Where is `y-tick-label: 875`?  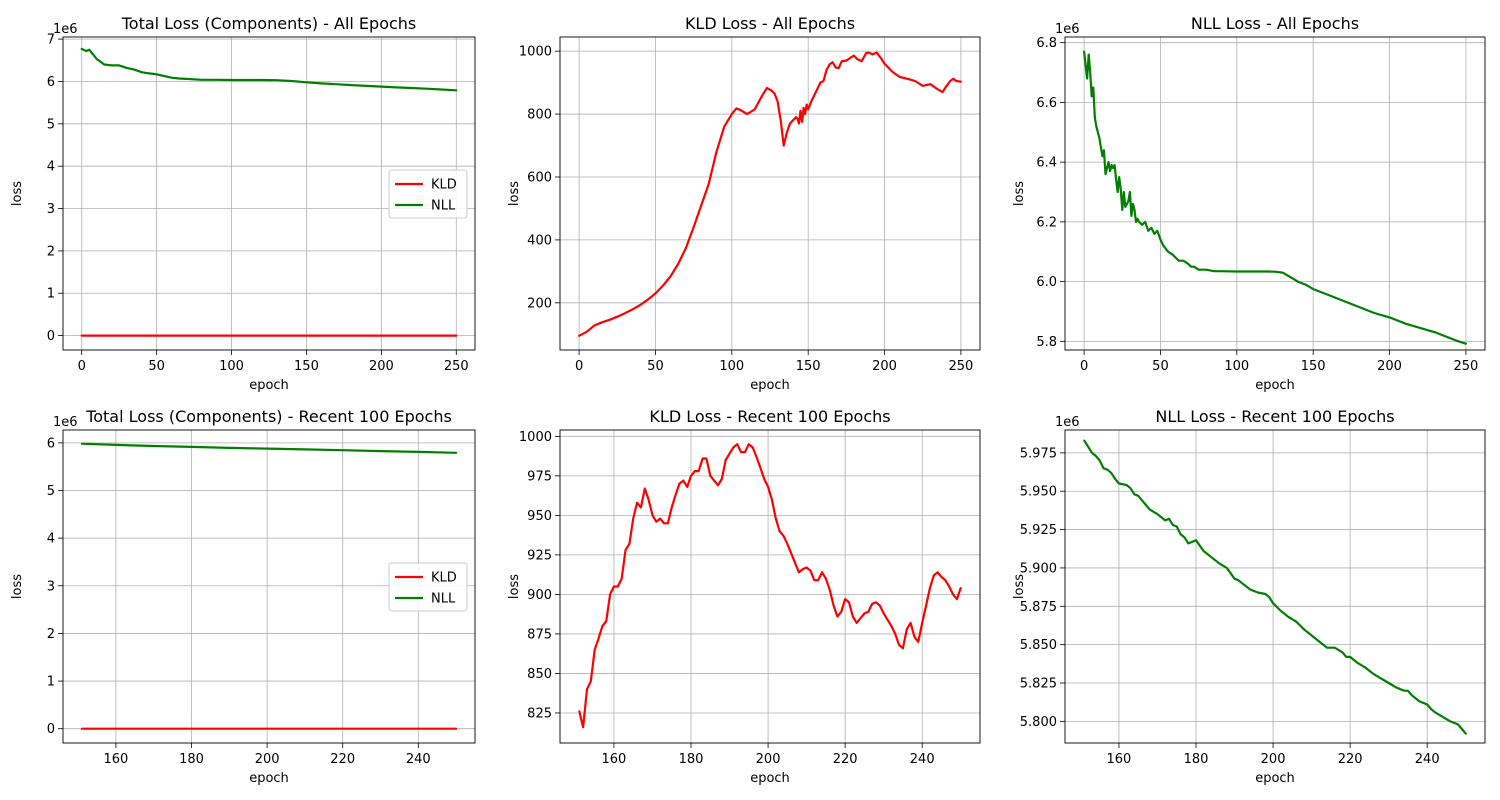 y-tick-label: 875 is located at coordinates (539, 634).